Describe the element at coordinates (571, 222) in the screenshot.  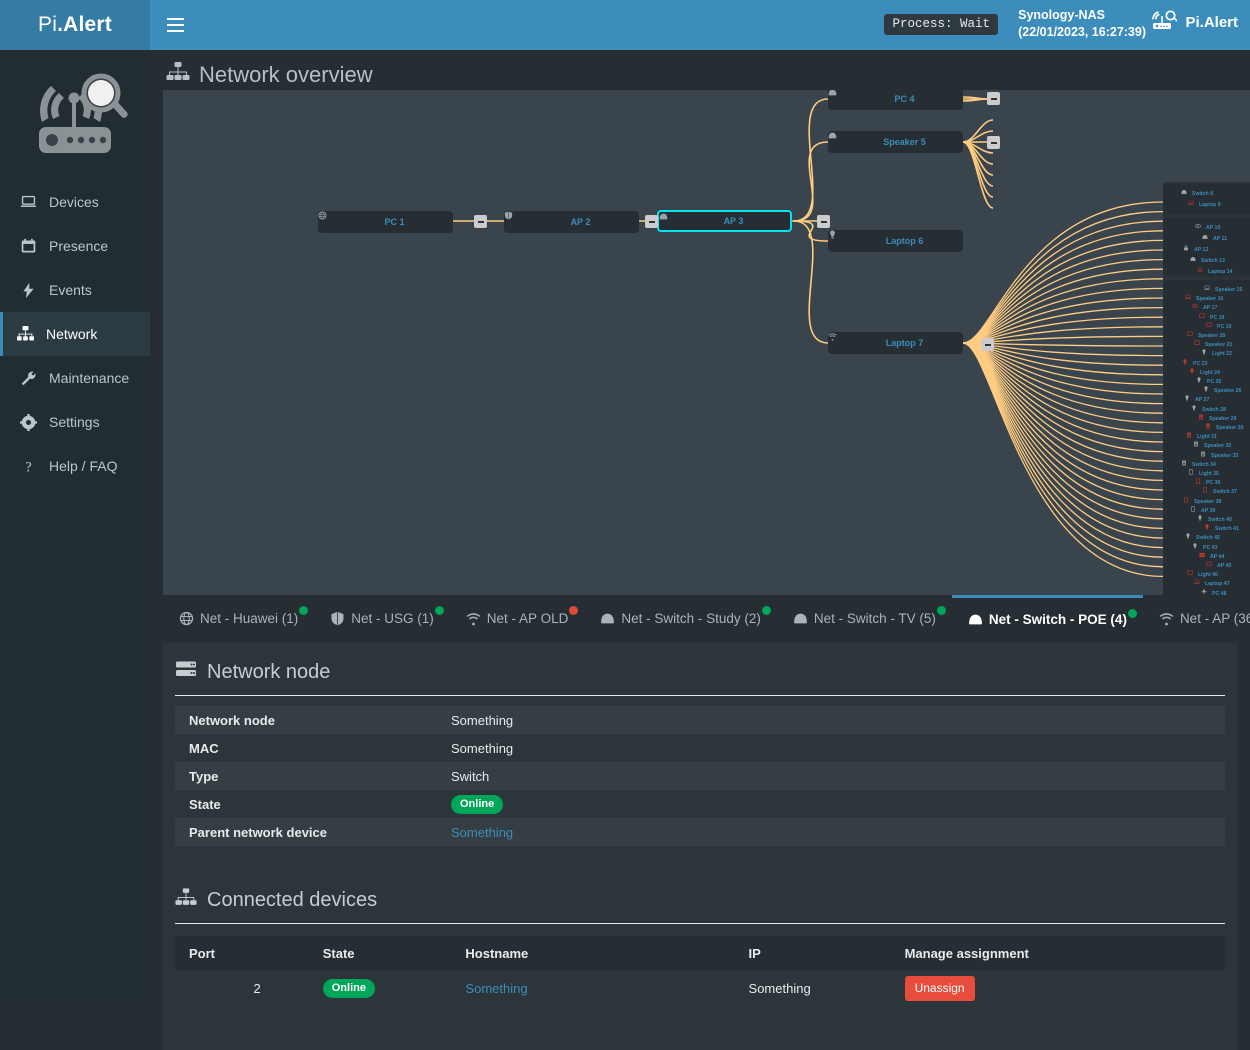
I see `map-node-ap-2: AP 2` at that location.